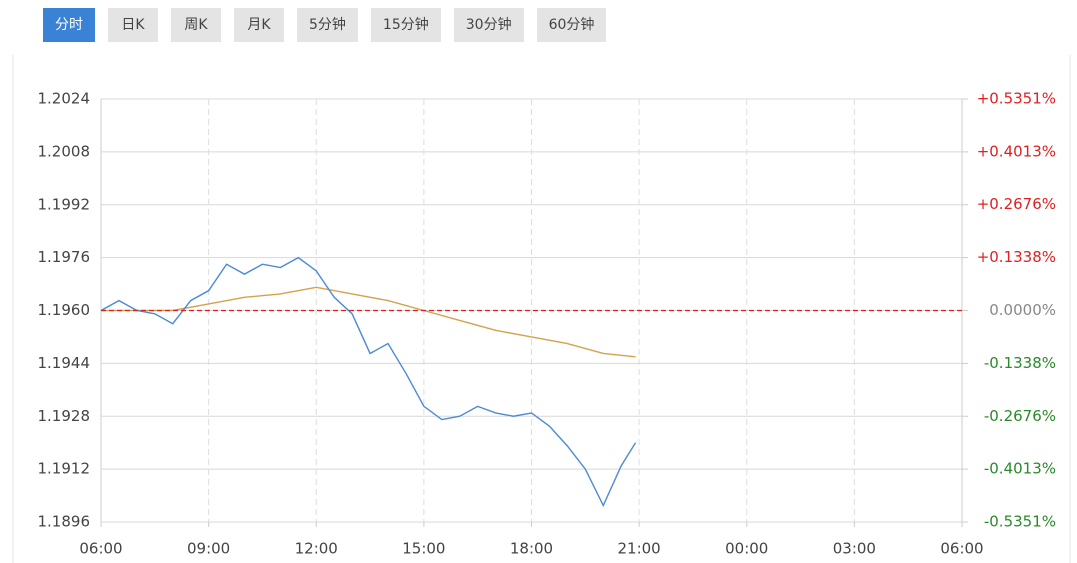 This screenshot has width=1077, height=563. Describe the element at coordinates (423, 549) in the screenshot. I see `x-tick-label: 15:00` at that location.